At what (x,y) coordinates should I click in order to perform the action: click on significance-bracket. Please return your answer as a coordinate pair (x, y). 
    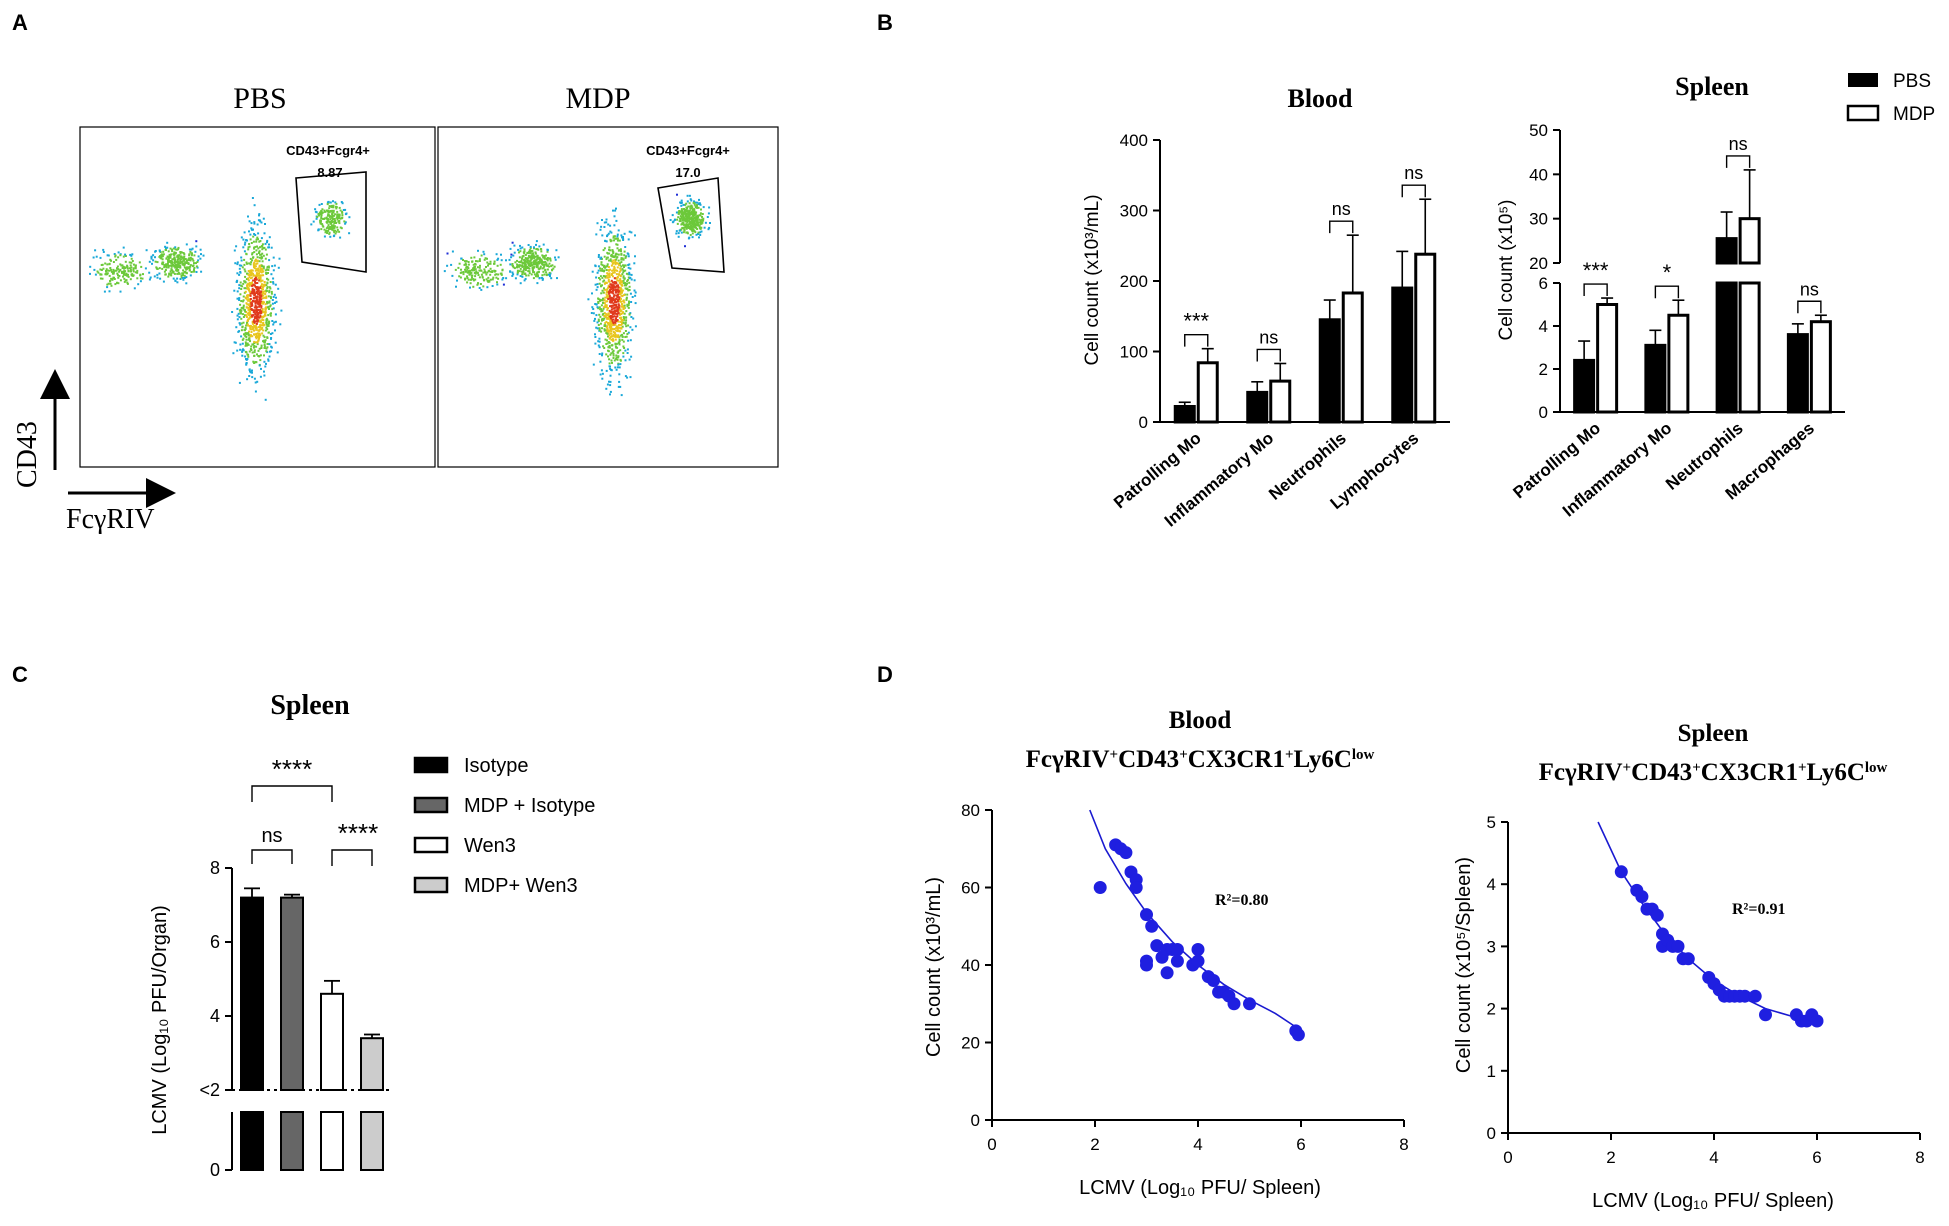
    Looking at the image, I should click on (1738, 161).